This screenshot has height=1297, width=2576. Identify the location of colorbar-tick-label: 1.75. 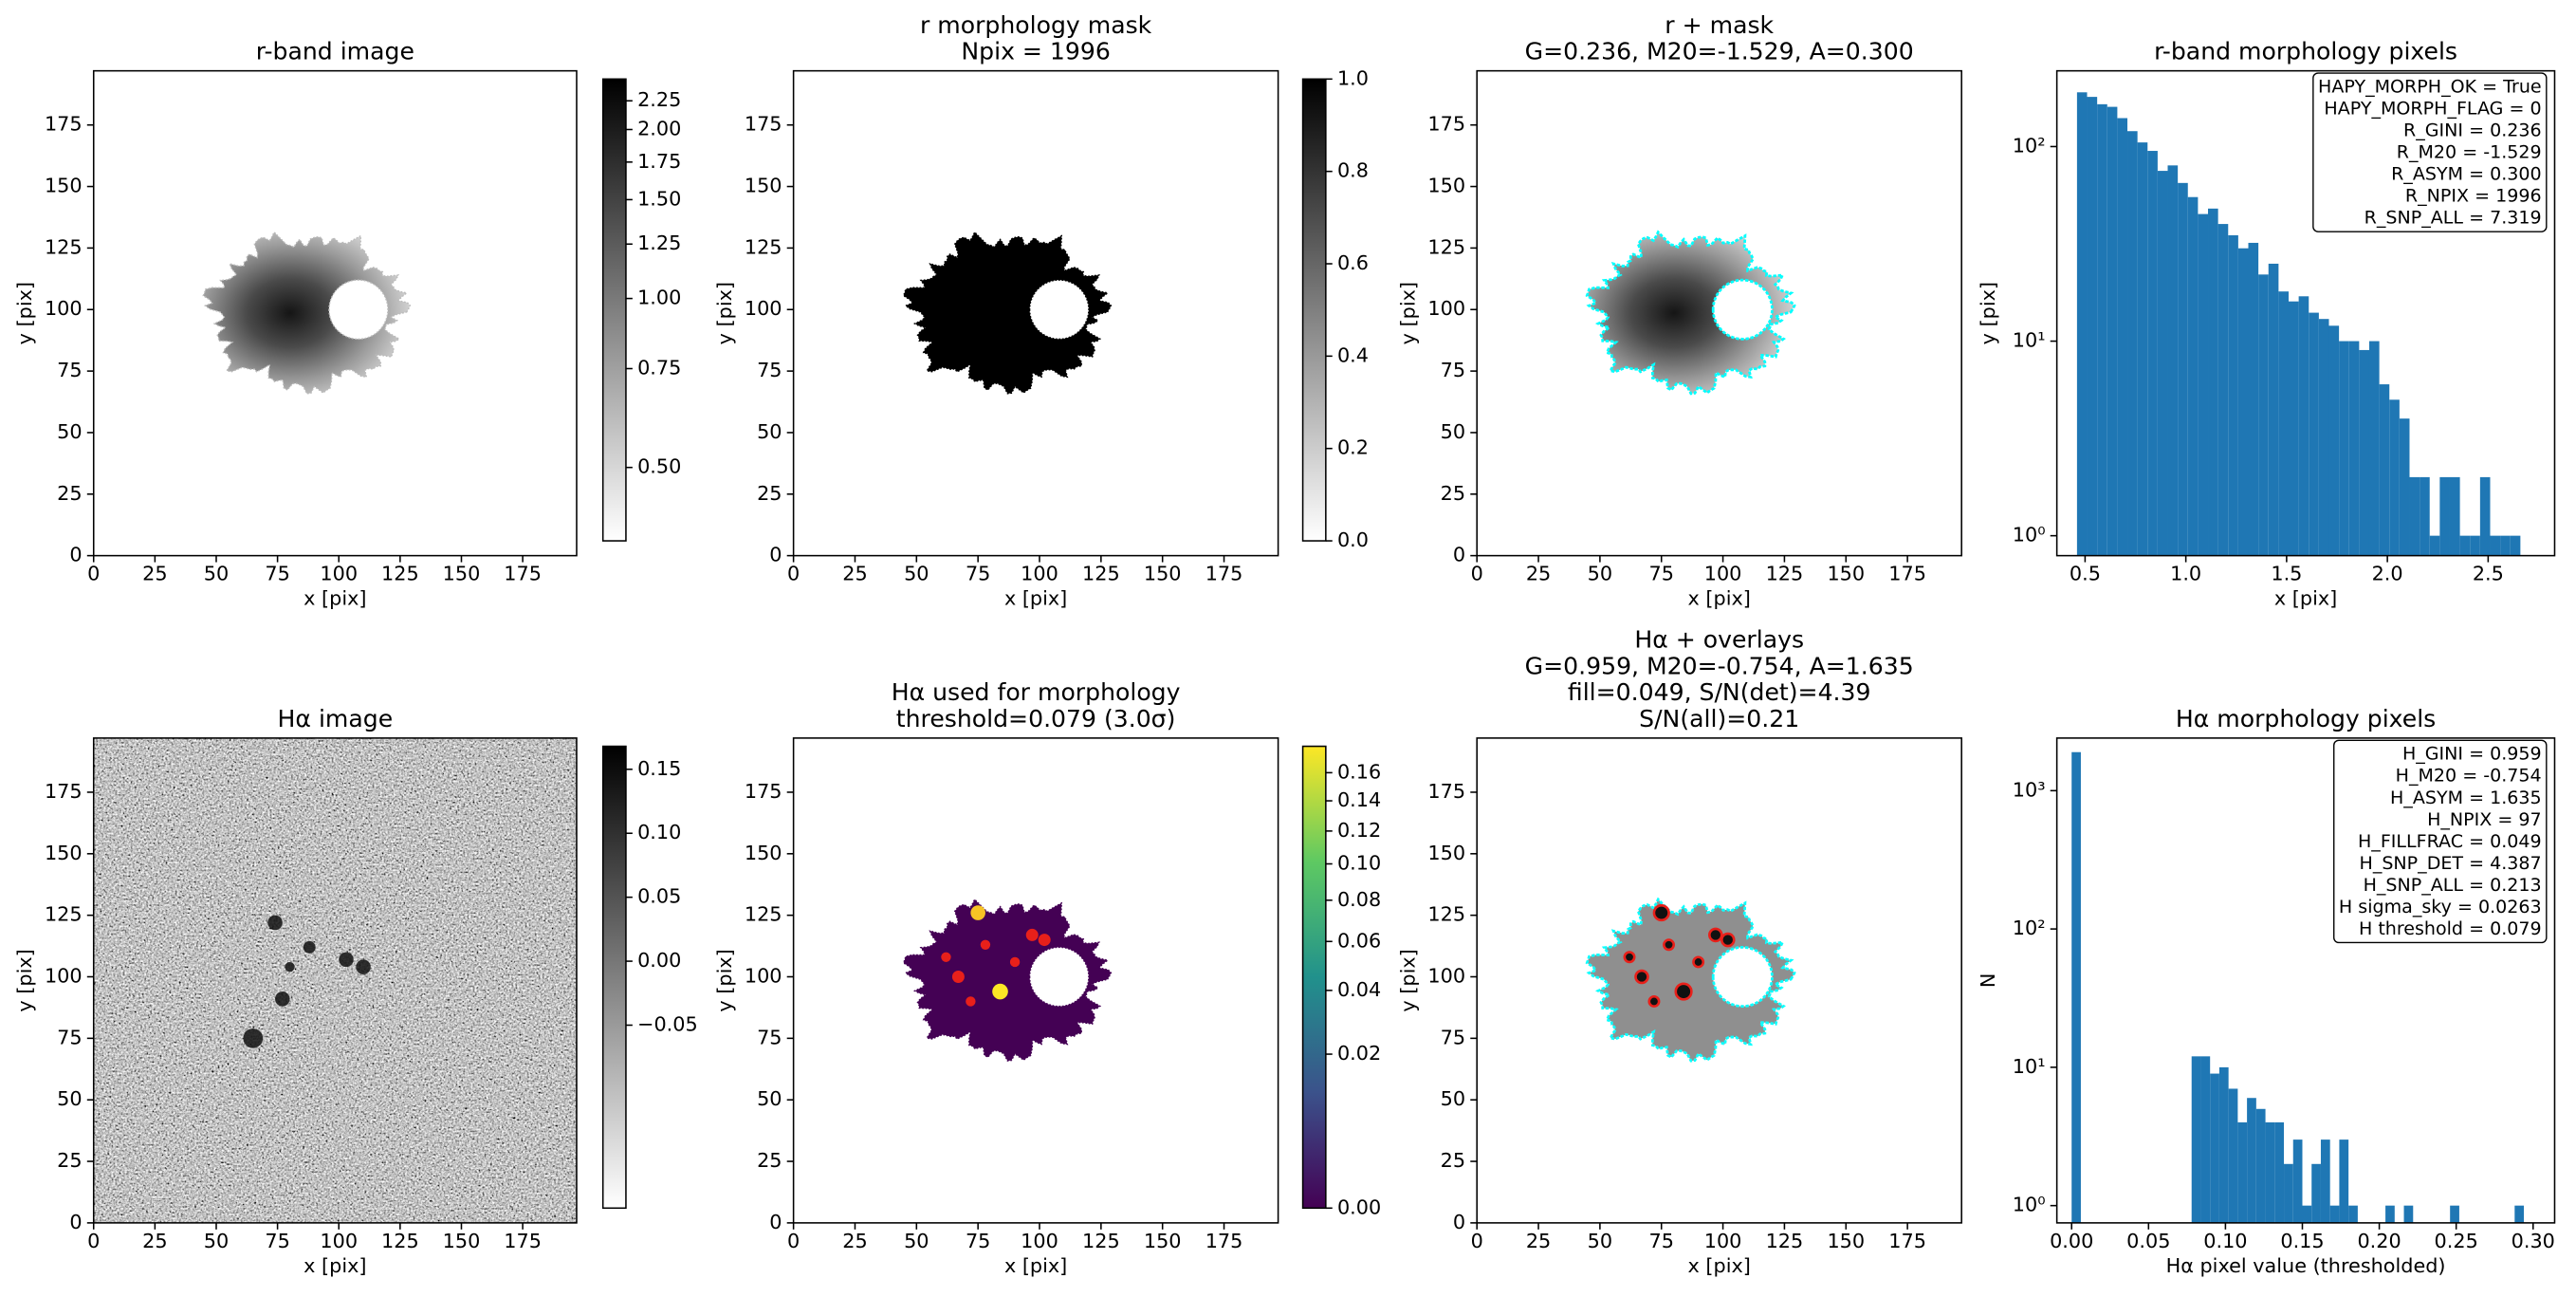
(659, 161).